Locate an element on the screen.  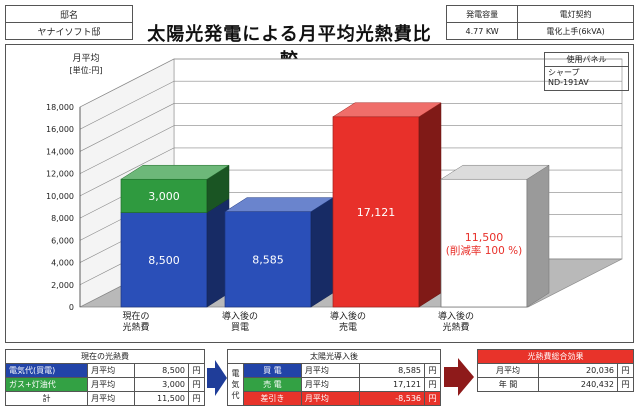
after-row-value: 8,585 is located at coordinates (392, 370).